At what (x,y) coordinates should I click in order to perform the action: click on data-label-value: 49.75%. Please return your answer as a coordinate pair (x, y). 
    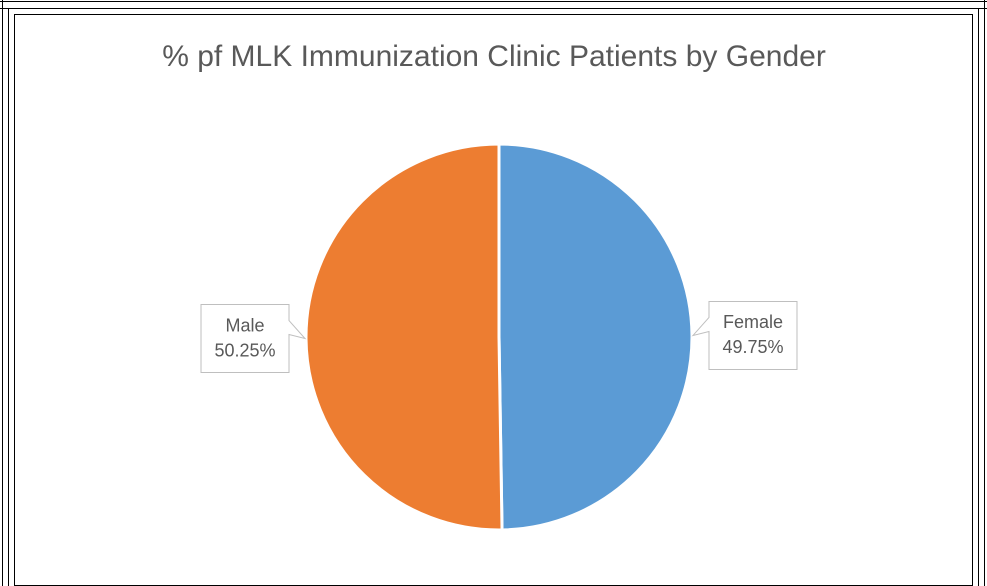
    Looking at the image, I should click on (752, 347).